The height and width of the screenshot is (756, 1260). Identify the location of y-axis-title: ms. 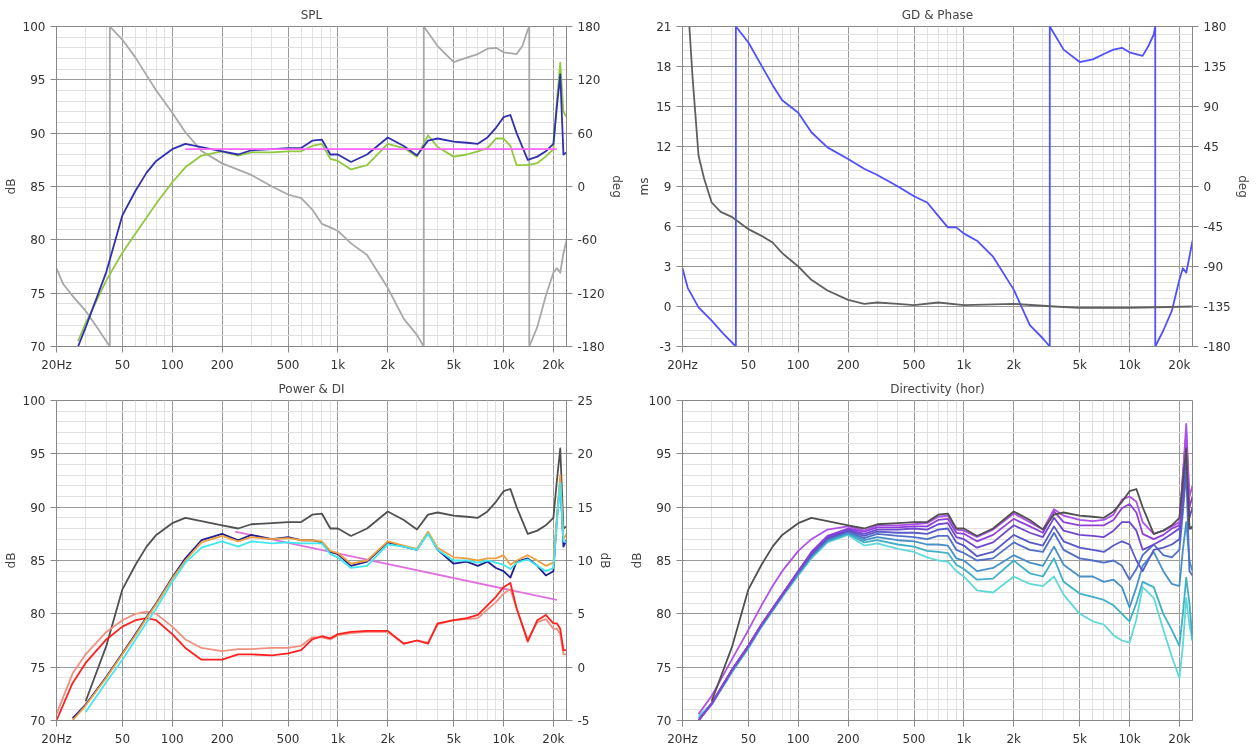
(644, 186).